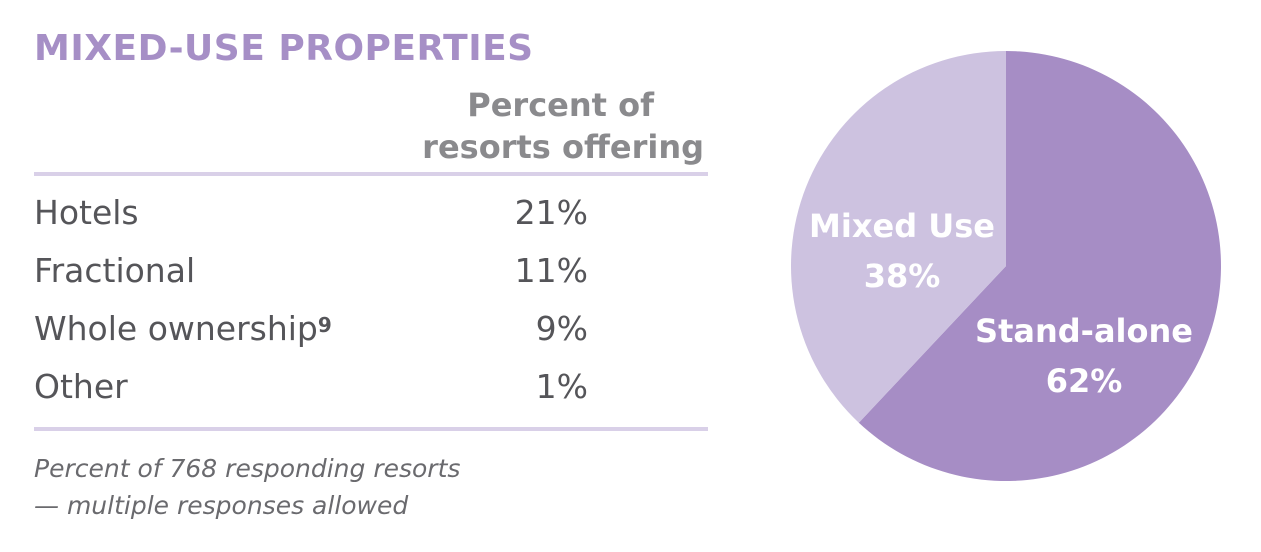  Describe the element at coordinates (902, 276) in the screenshot. I see `slice-value-mixed-use: 38%` at that location.